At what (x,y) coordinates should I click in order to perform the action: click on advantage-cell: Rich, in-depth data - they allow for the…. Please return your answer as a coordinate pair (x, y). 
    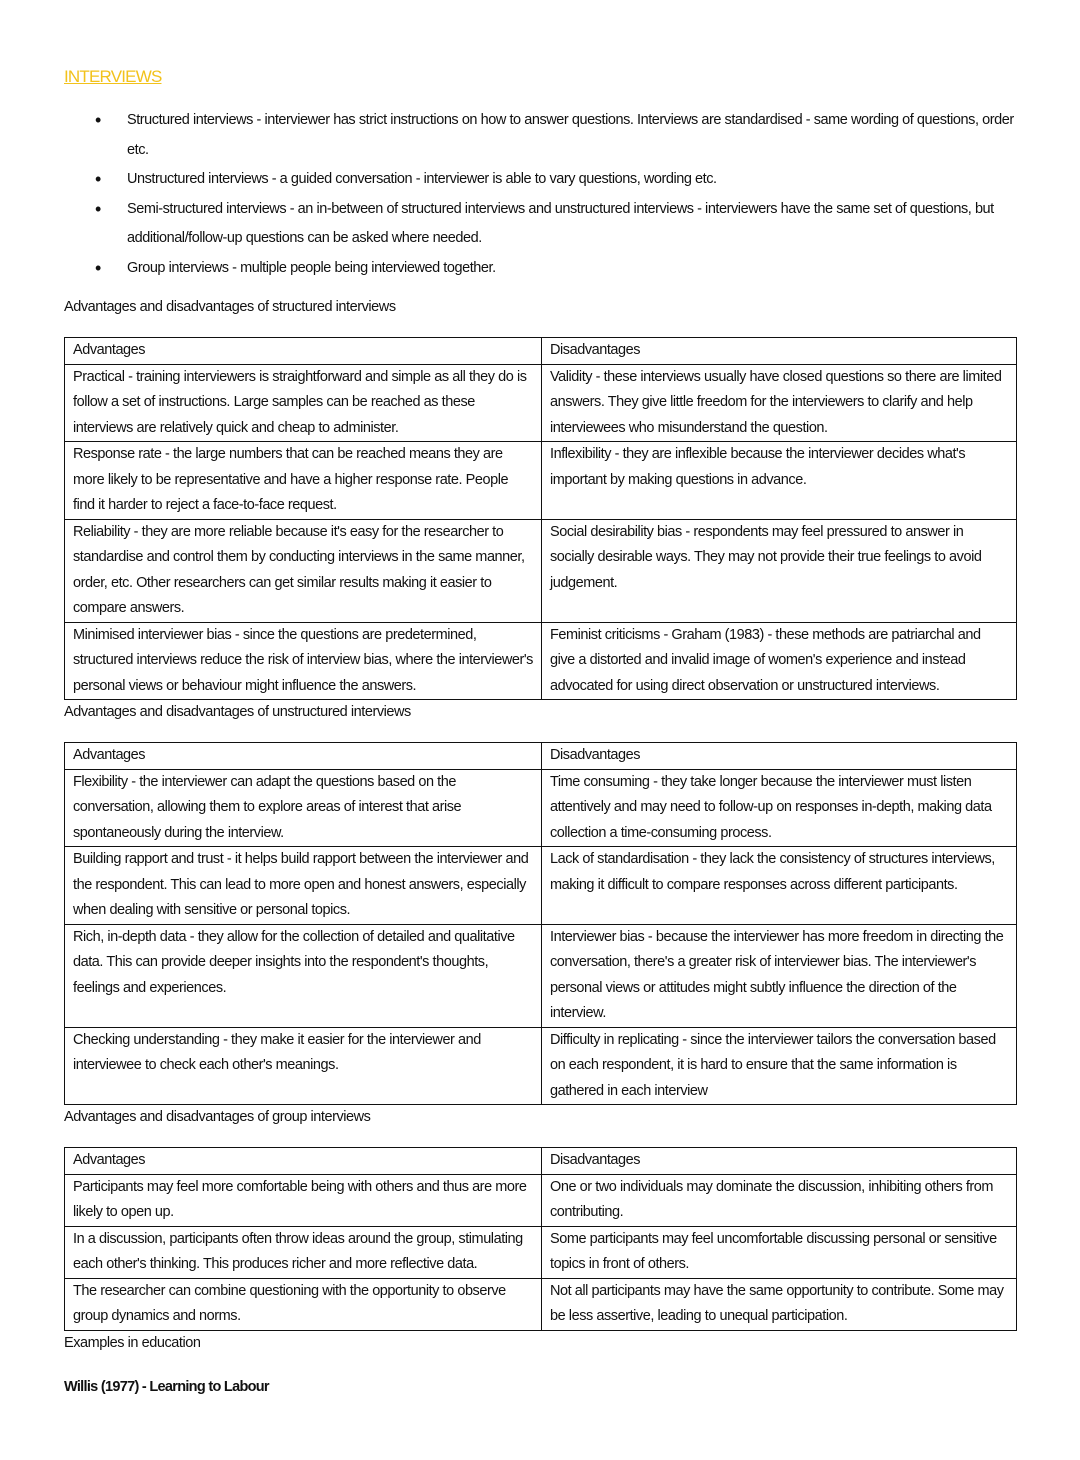
    Looking at the image, I should click on (303, 975).